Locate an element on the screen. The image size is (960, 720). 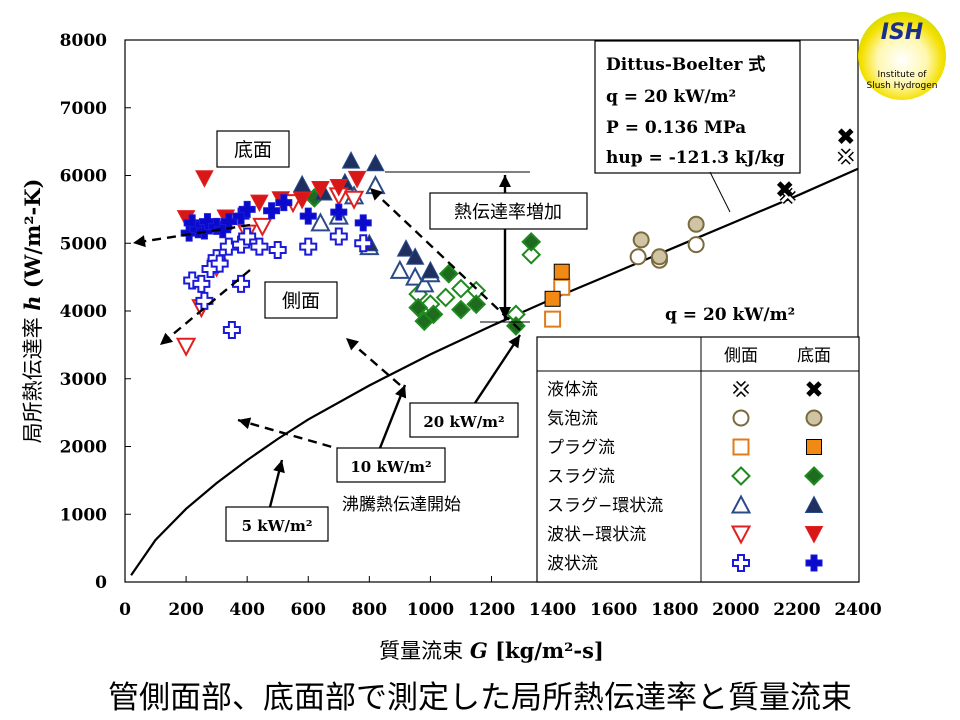
x-tick-label: 2400 is located at coordinates (857, 610).